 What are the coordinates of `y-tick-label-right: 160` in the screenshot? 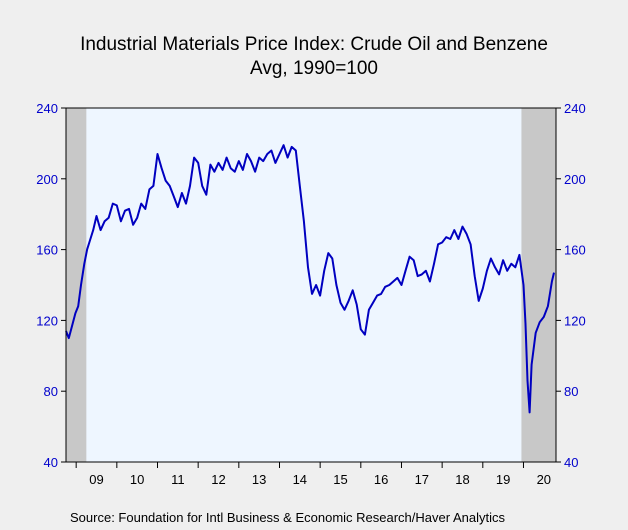 It's located at (575, 250).